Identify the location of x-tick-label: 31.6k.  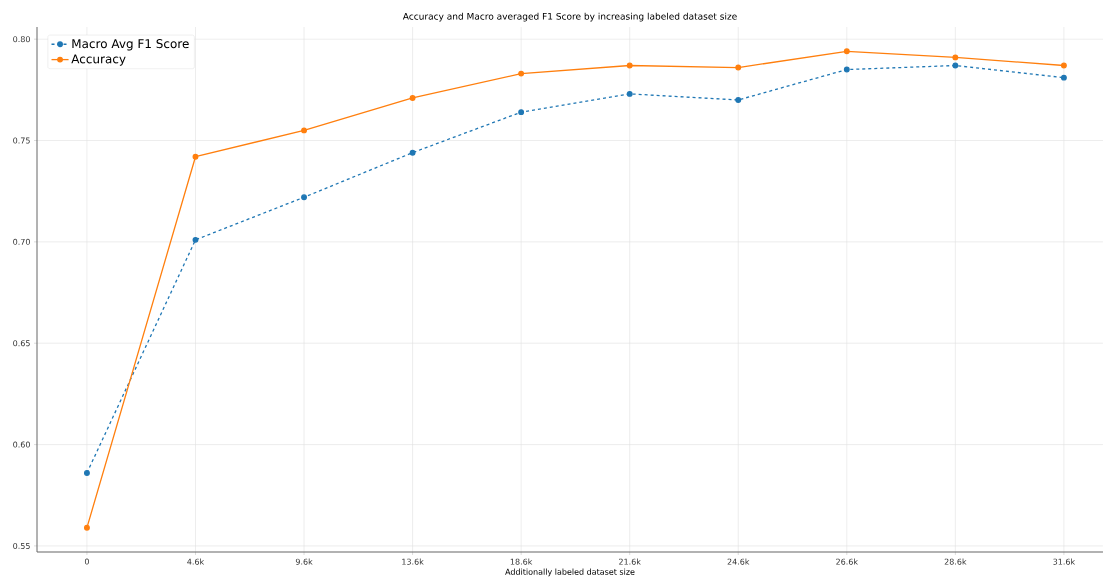
(1064, 561).